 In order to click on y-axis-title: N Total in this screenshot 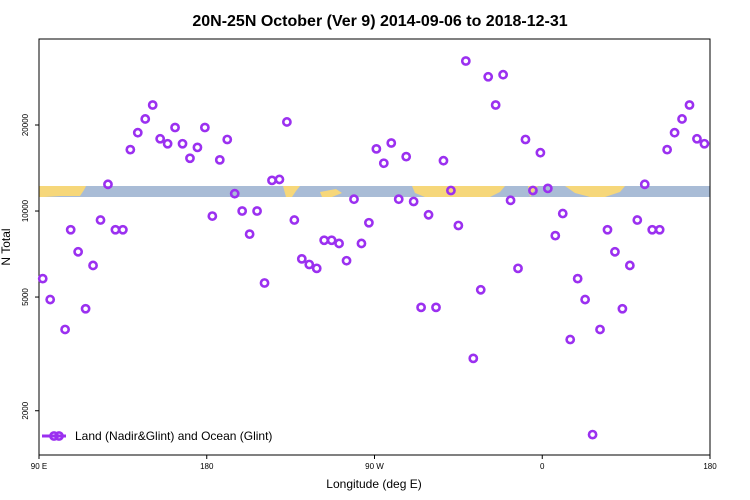, I will do `click(6, 246)`.